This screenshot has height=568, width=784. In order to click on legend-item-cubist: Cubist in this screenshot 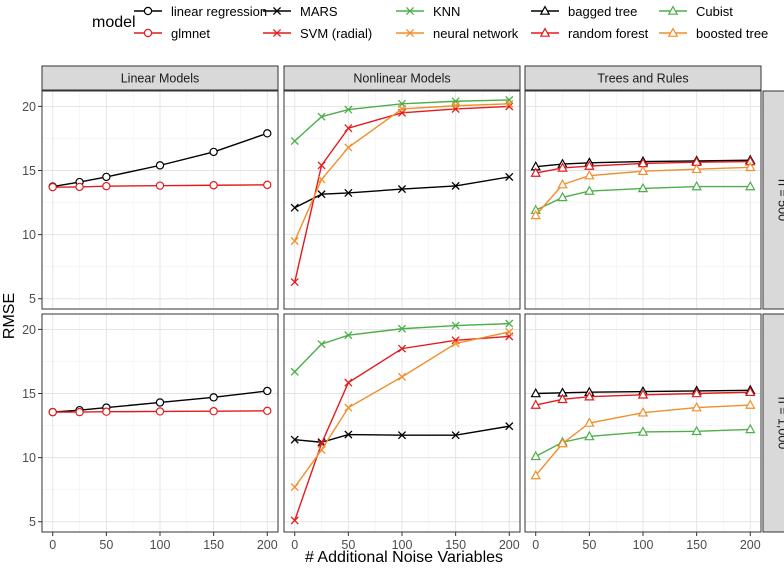, I will do `click(696, 11)`.